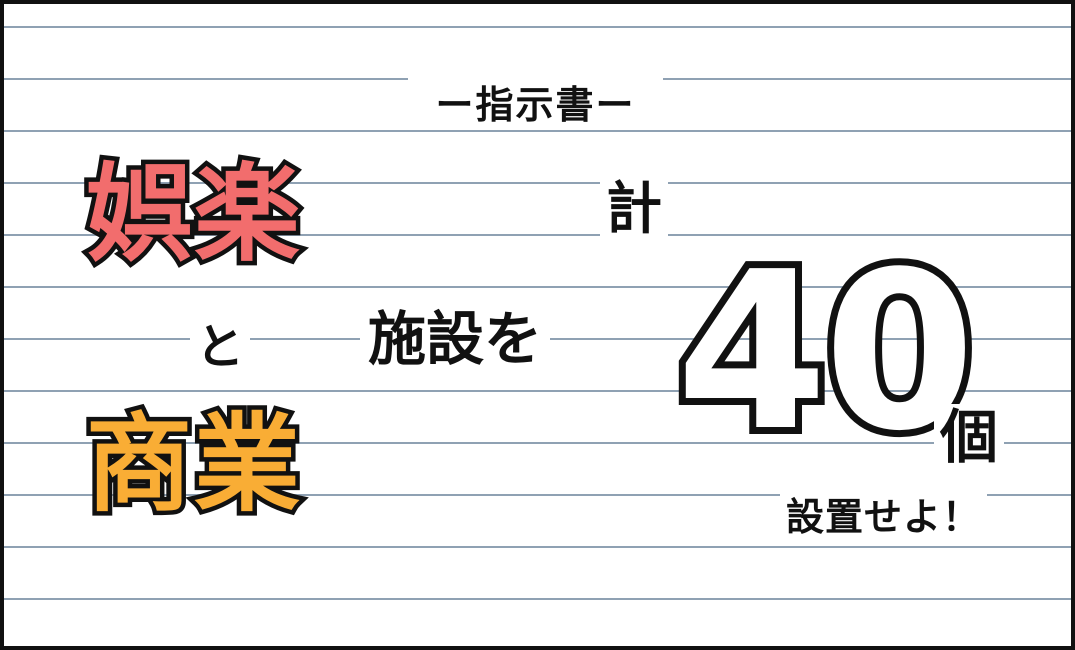 This screenshot has width=1075, height=650. Describe the element at coordinates (193, 464) in the screenshot. I see `commerce-word: 商業` at that location.